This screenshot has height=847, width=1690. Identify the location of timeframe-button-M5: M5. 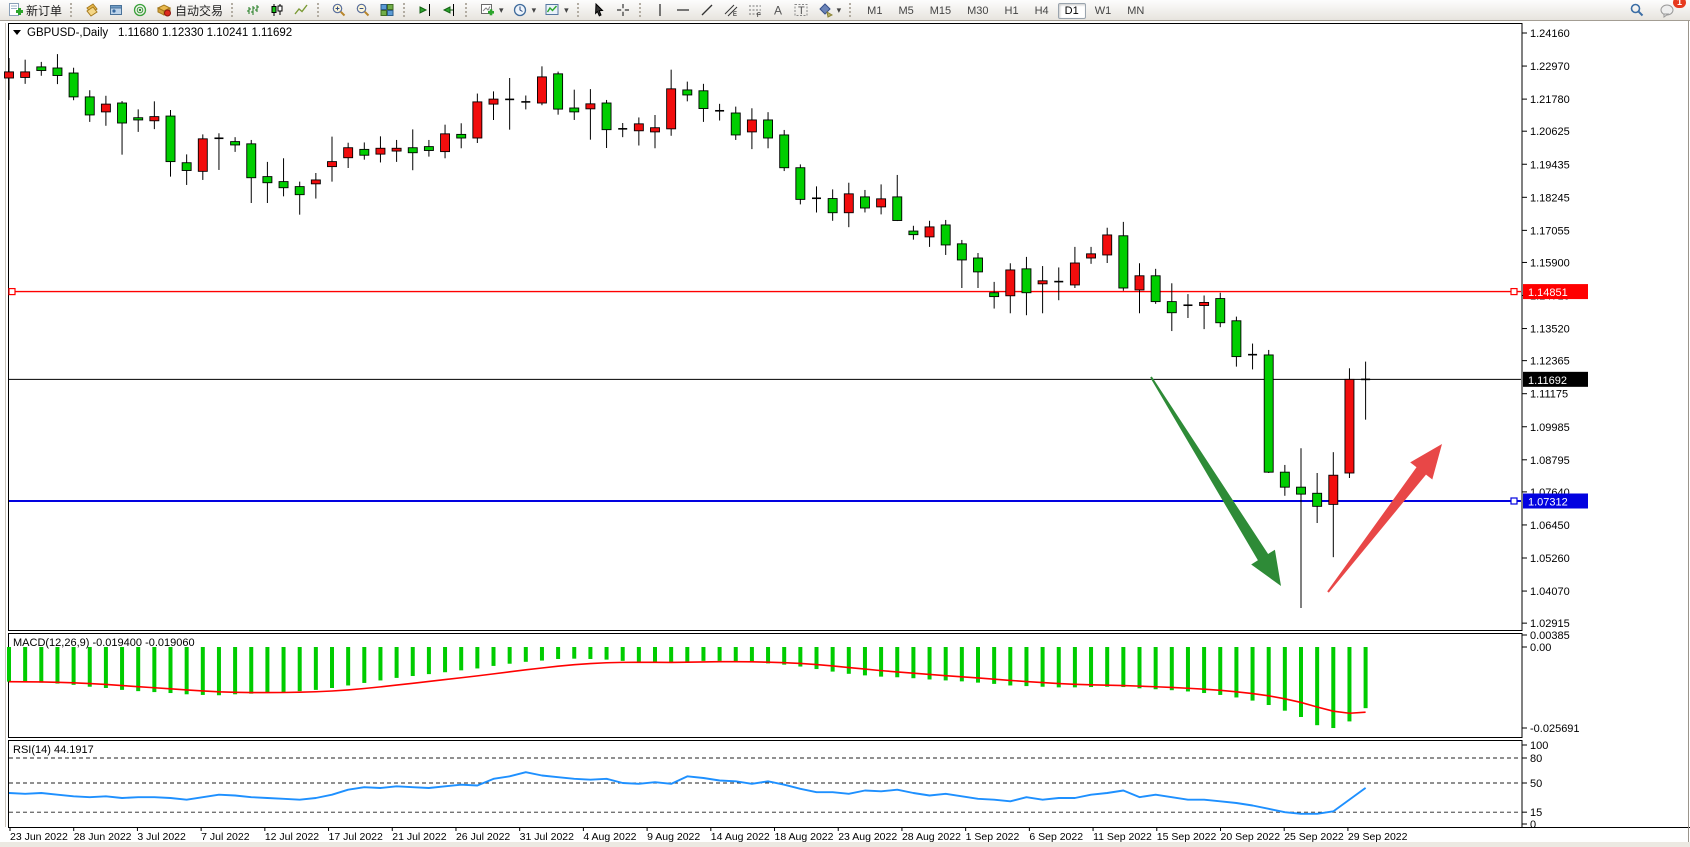
(906, 11).